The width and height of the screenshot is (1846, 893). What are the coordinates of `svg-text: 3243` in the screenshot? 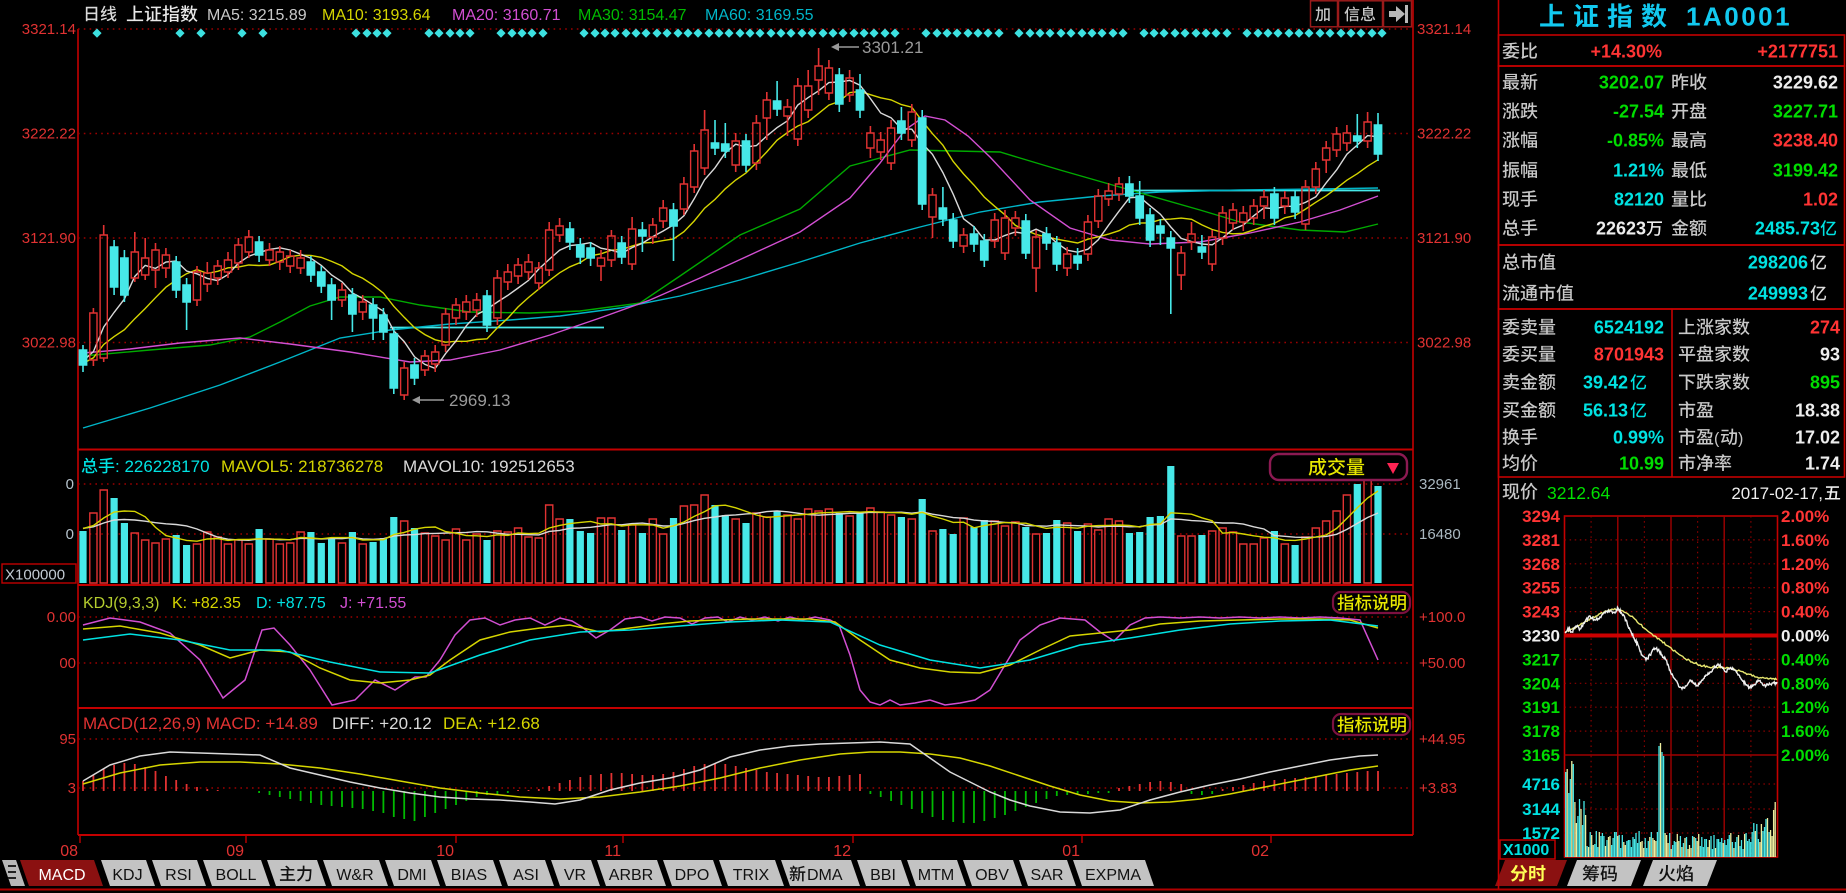 It's located at (1541, 612).